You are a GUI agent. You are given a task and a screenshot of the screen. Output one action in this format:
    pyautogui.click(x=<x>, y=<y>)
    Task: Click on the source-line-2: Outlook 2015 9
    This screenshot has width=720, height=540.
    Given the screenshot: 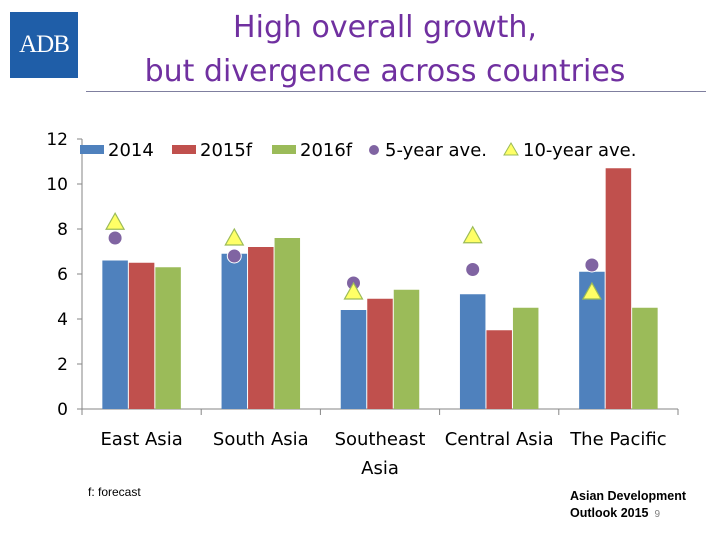 What is the action you would take?
    pyautogui.click(x=615, y=513)
    